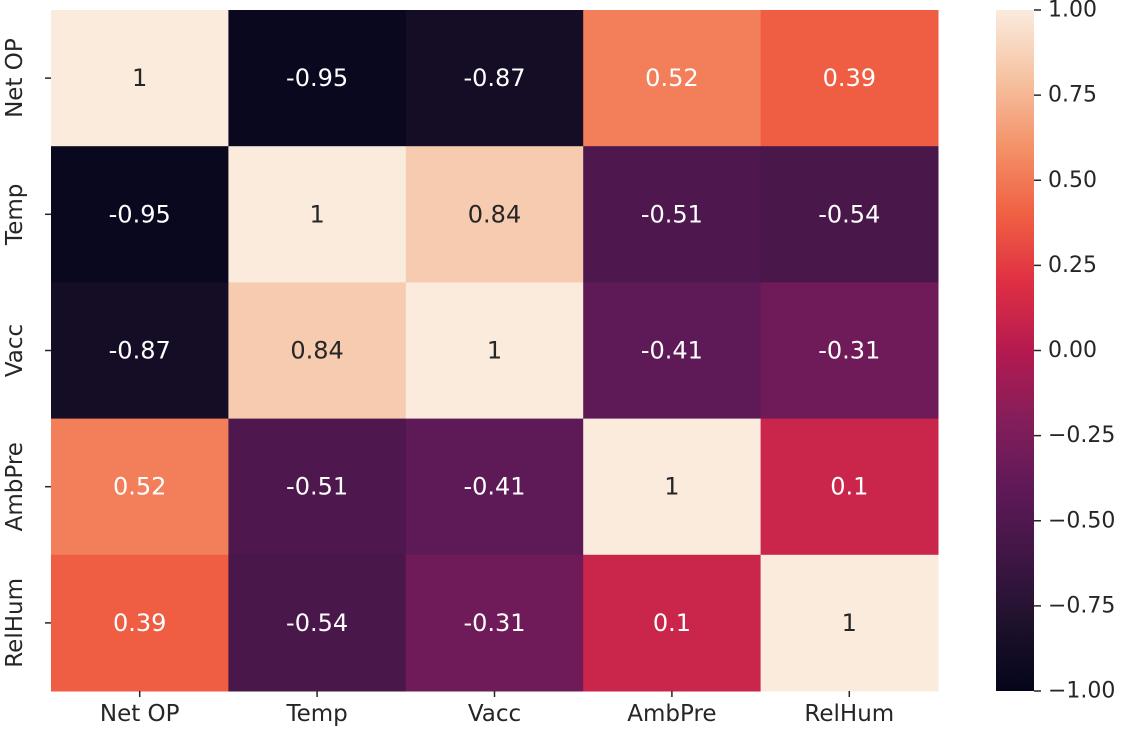  I want to click on x-tick-label: Temp, so click(316, 714).